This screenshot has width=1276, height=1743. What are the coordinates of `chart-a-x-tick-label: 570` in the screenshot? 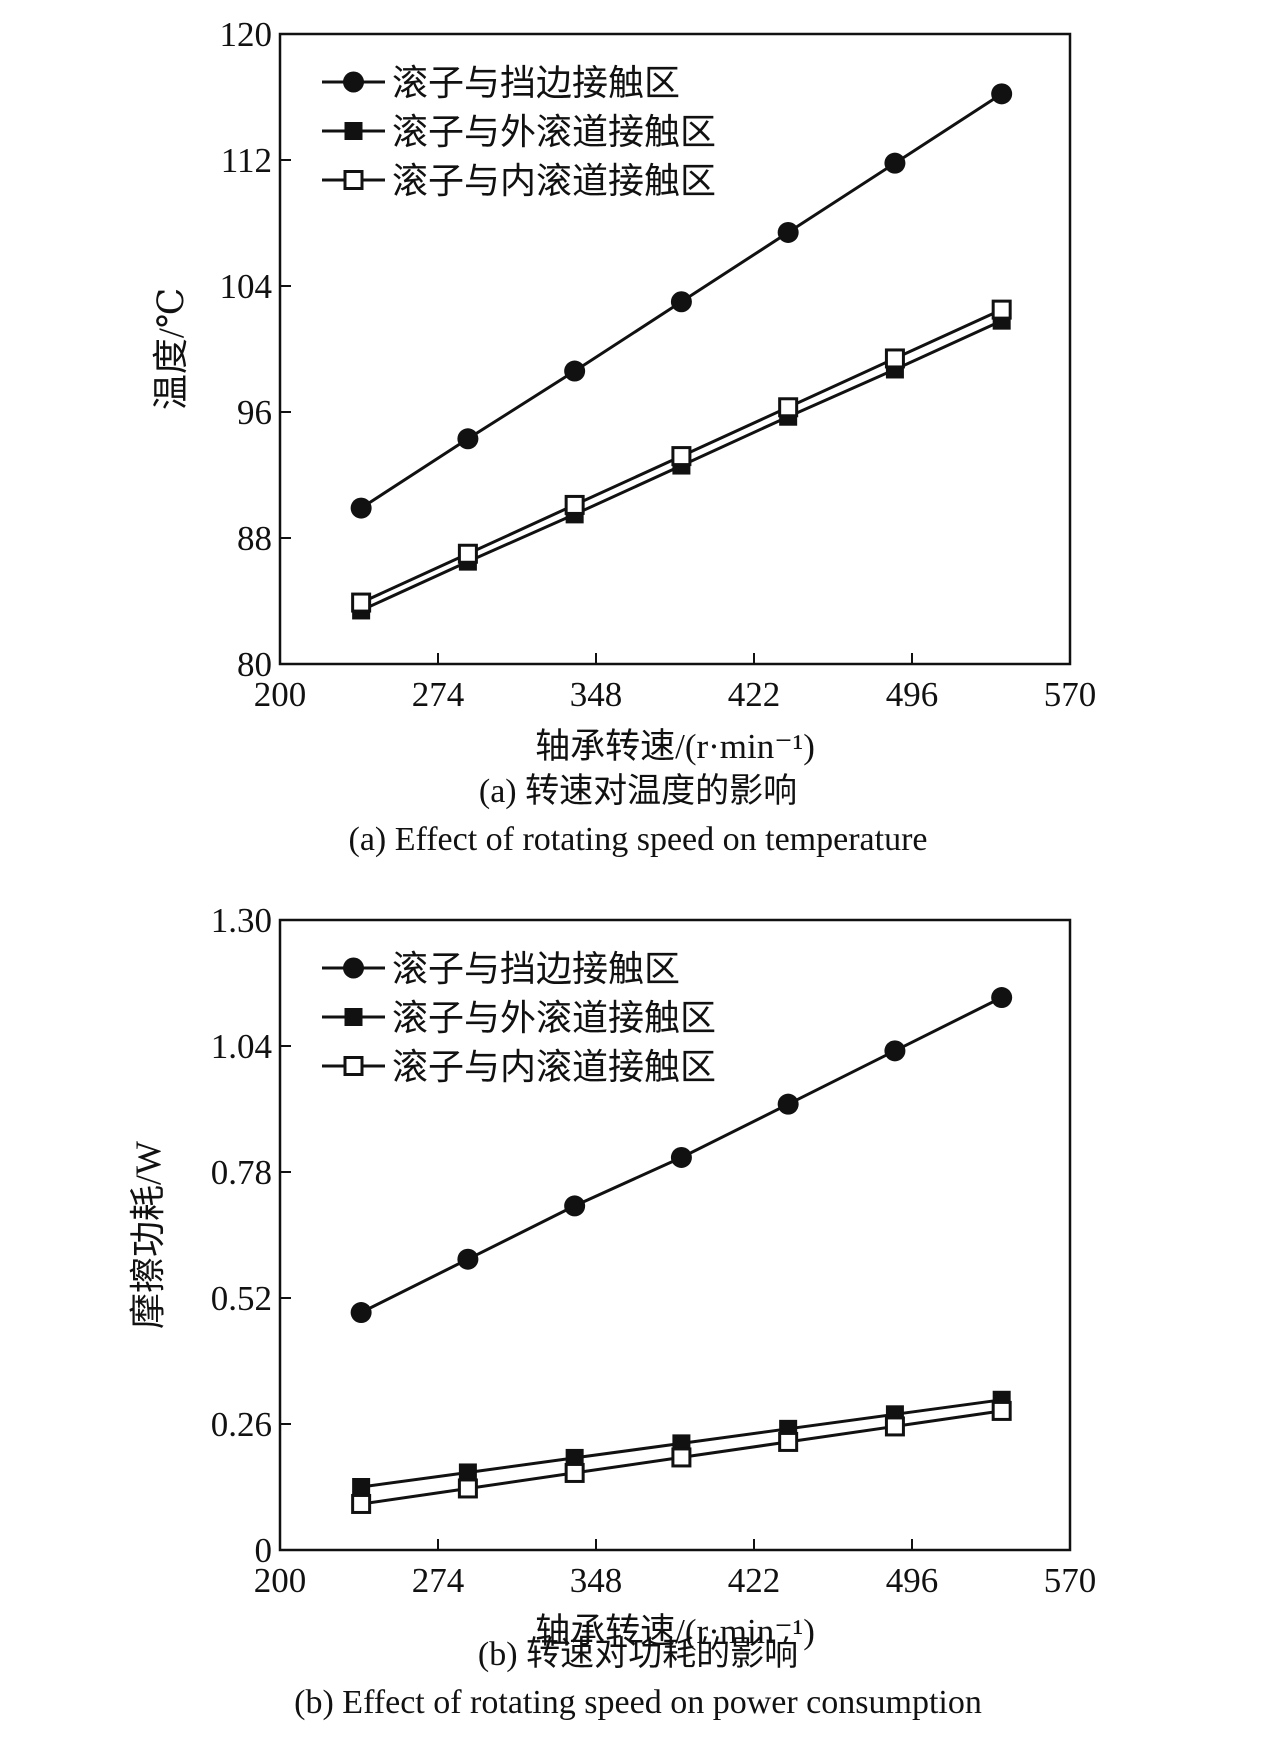 It's located at (1070, 694).